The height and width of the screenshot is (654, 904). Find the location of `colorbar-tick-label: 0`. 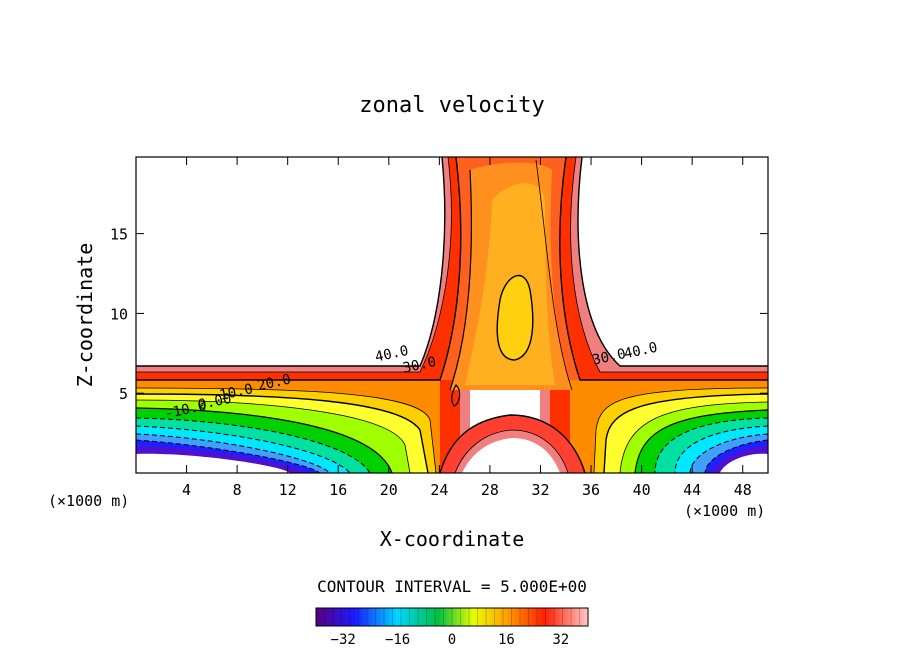

colorbar-tick-label: 0 is located at coordinates (452, 640).